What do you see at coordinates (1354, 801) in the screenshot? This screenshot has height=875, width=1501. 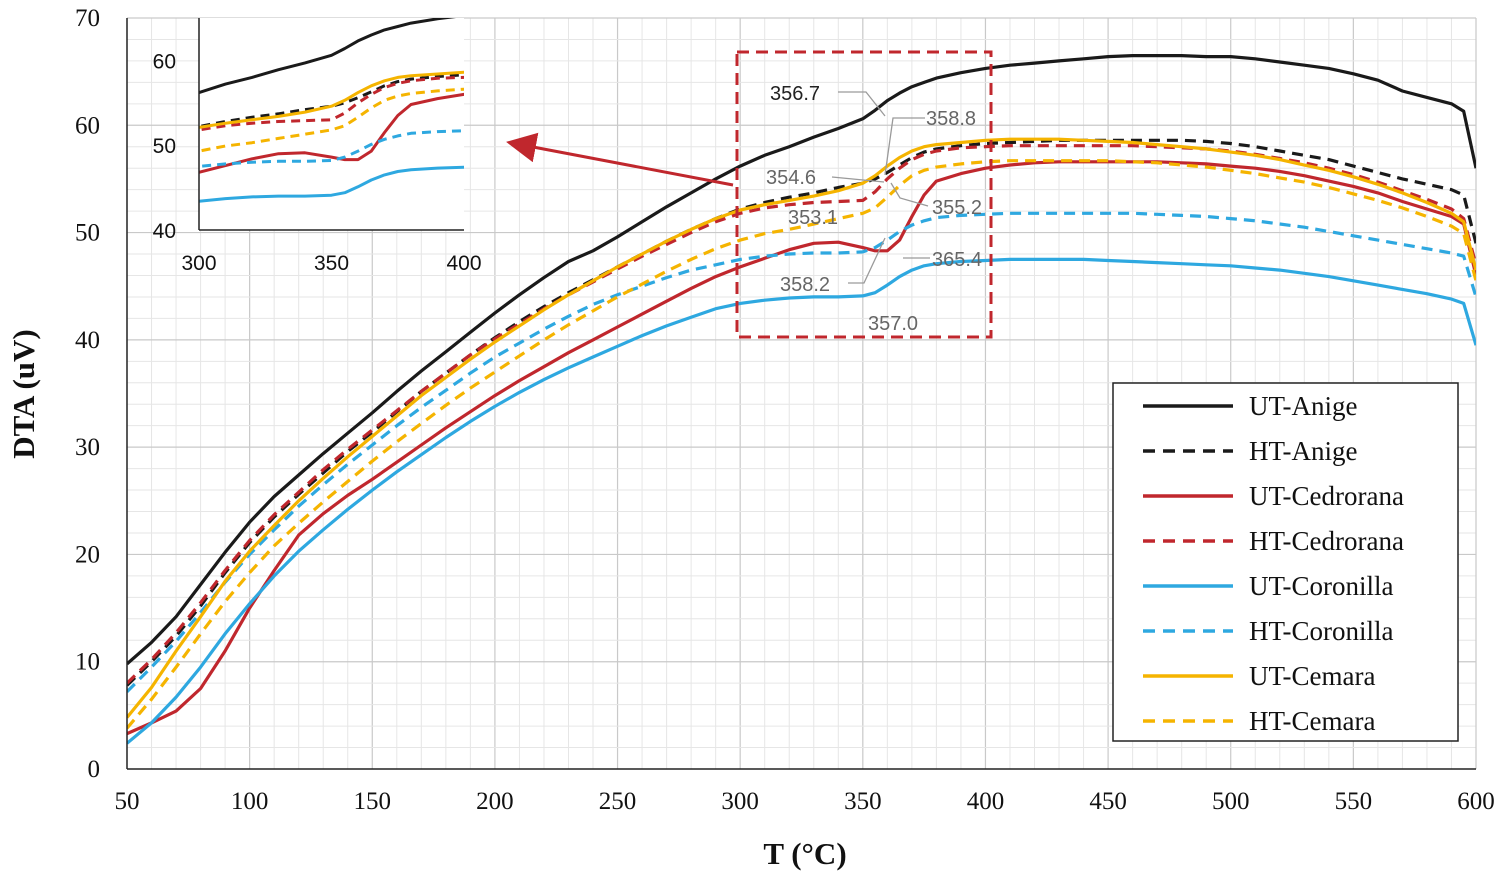 I see `x-tick-label: 550` at bounding box center [1354, 801].